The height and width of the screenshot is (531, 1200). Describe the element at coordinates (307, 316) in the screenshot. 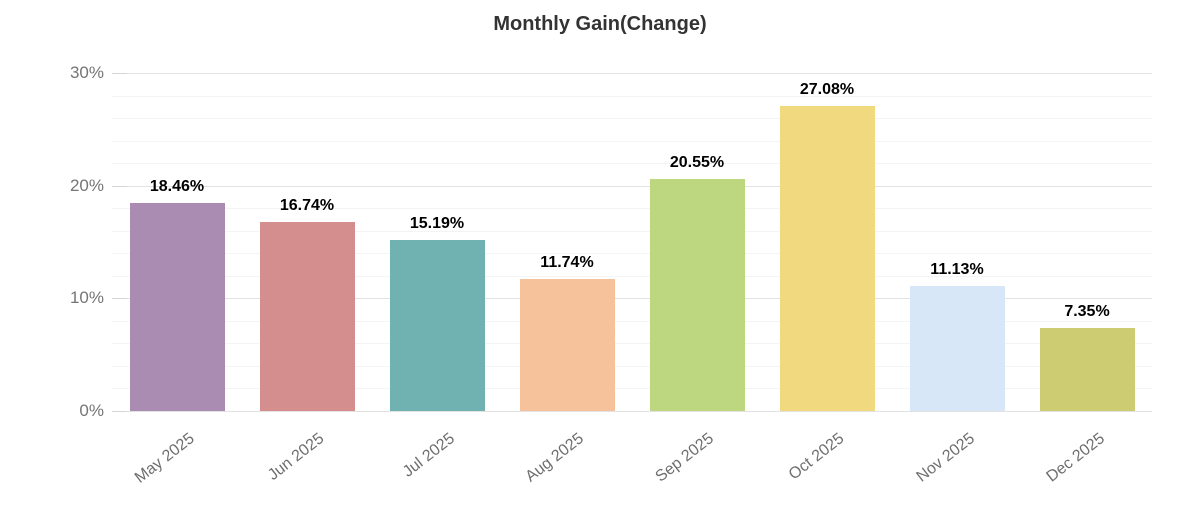

I see `bar-jun-2025` at that location.